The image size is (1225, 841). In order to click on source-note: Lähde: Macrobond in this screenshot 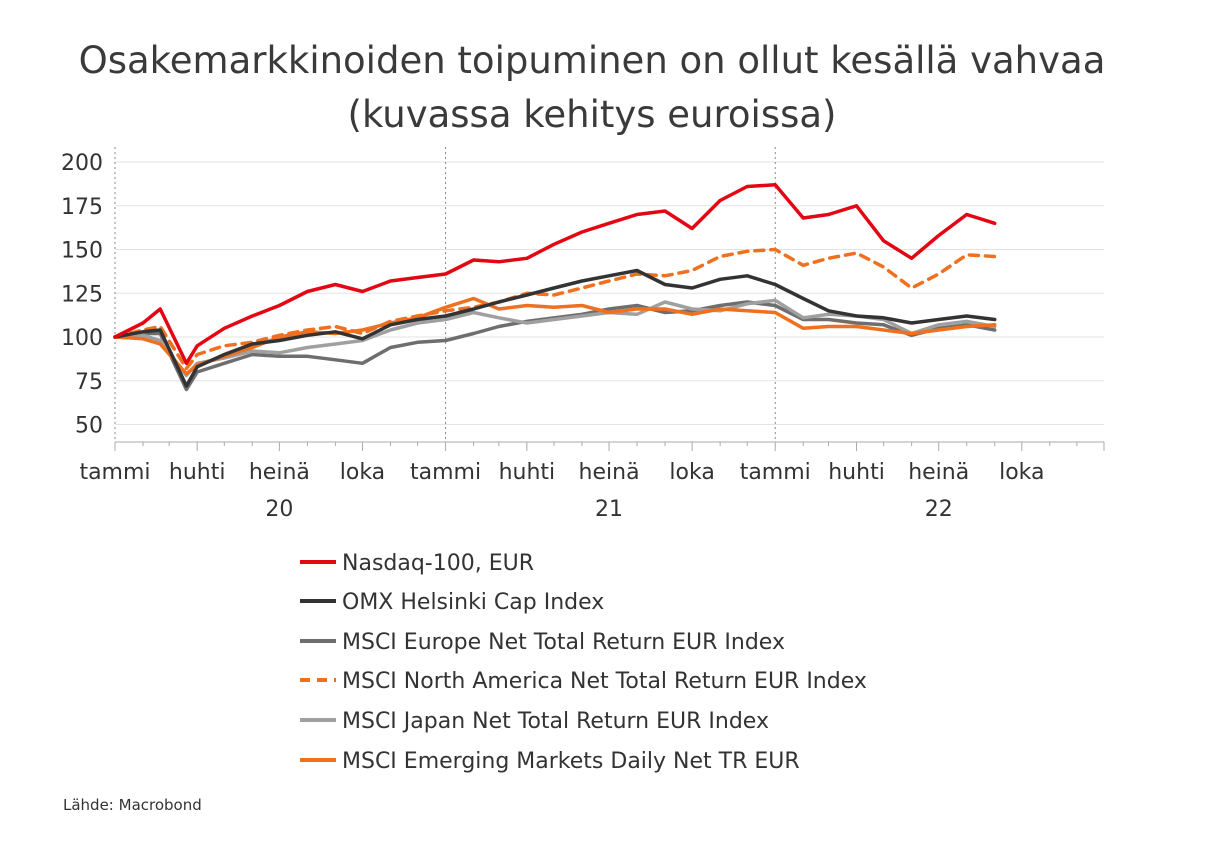, I will do `click(132, 805)`.